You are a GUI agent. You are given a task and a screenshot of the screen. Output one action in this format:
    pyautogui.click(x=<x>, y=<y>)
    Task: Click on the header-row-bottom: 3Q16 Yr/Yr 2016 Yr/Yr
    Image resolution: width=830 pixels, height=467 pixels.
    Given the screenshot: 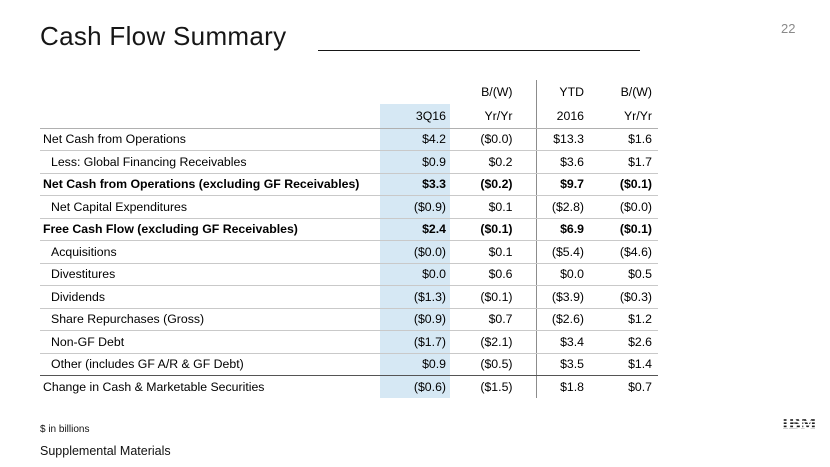 What is the action you would take?
    pyautogui.click(x=349, y=116)
    